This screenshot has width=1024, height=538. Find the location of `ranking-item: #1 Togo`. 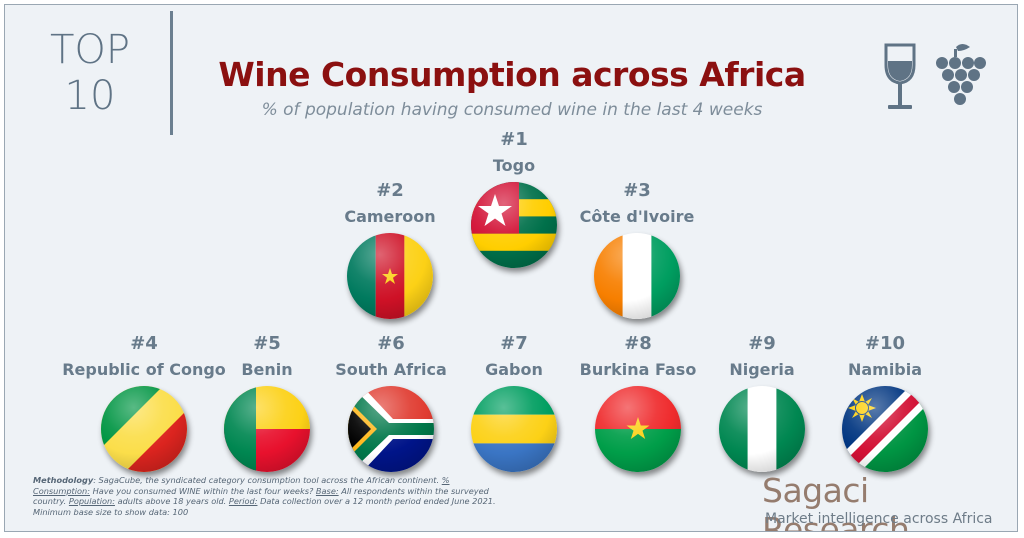

ranking-item: #1 Togo is located at coordinates (514, 198).